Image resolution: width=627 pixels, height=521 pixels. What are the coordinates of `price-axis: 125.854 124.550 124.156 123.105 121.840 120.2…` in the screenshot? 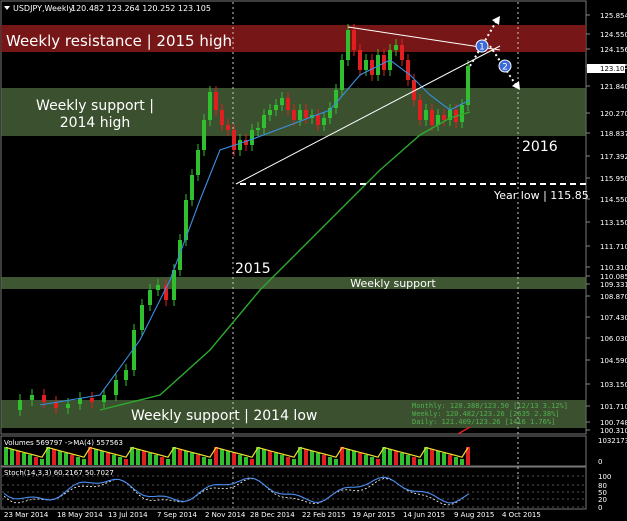 It's located at (606, 223).